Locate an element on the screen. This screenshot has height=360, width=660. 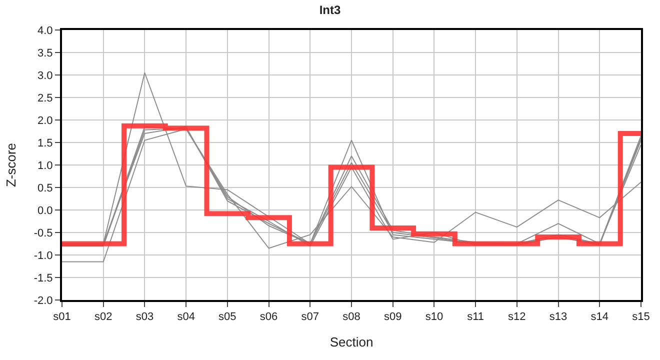
x-tick-label: s07 is located at coordinates (310, 317).